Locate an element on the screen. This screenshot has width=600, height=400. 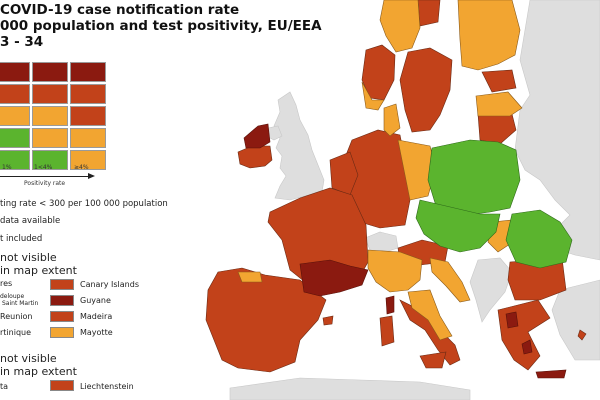
balkans is located at coordinates (491, 290).